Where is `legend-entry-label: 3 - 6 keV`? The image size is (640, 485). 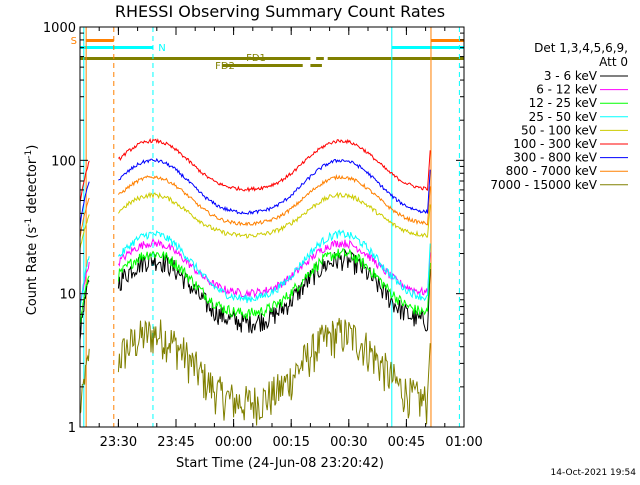 legend-entry-label: 3 - 6 keV is located at coordinates (571, 76).